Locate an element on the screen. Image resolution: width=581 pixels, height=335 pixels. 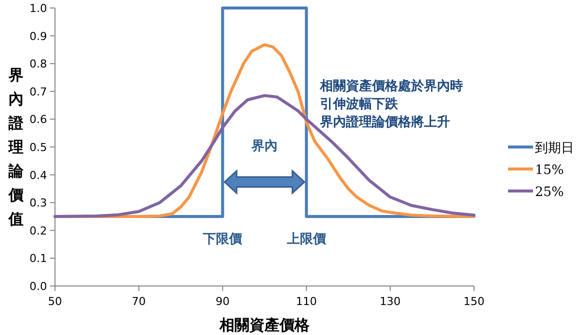
x-tick-label: 110 is located at coordinates (306, 301).